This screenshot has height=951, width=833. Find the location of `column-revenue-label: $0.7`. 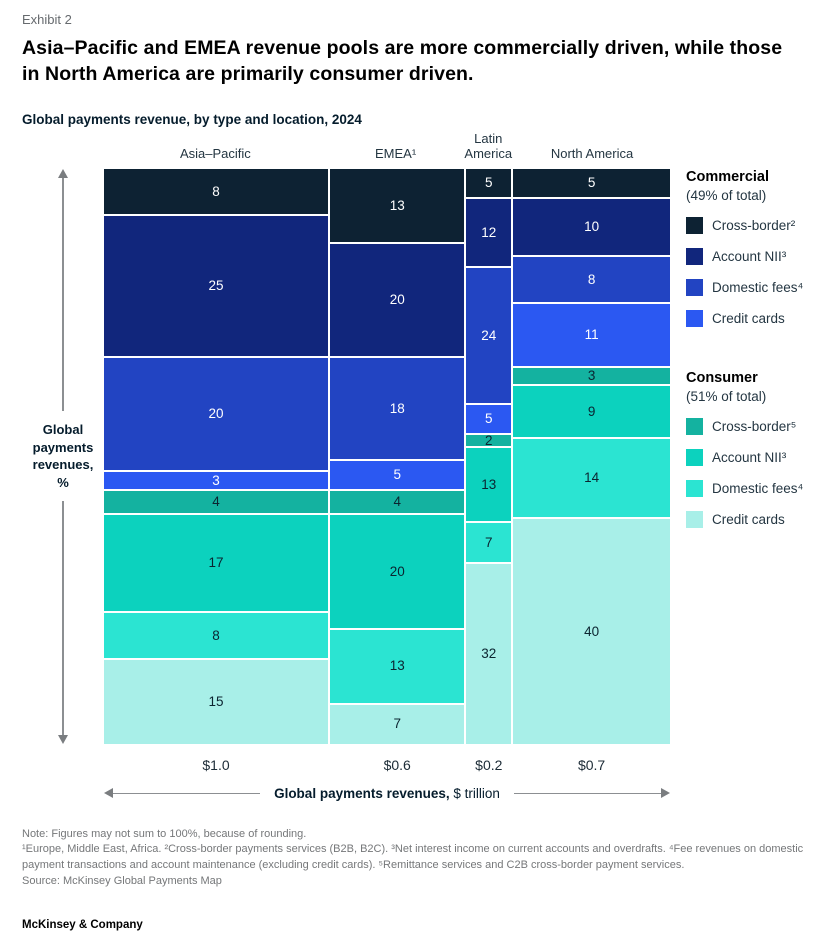

column-revenue-label: $0.7 is located at coordinates (591, 764).